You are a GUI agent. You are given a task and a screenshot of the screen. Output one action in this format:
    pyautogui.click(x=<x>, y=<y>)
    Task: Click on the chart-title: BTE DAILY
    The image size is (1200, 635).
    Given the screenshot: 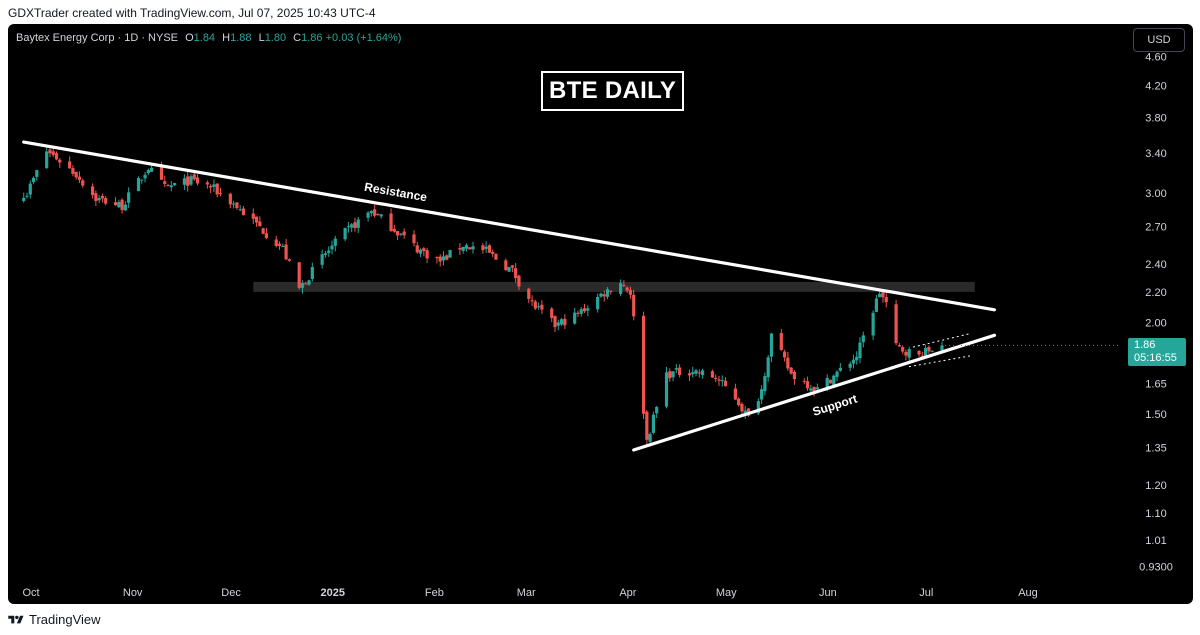 What is the action you would take?
    pyautogui.click(x=613, y=91)
    